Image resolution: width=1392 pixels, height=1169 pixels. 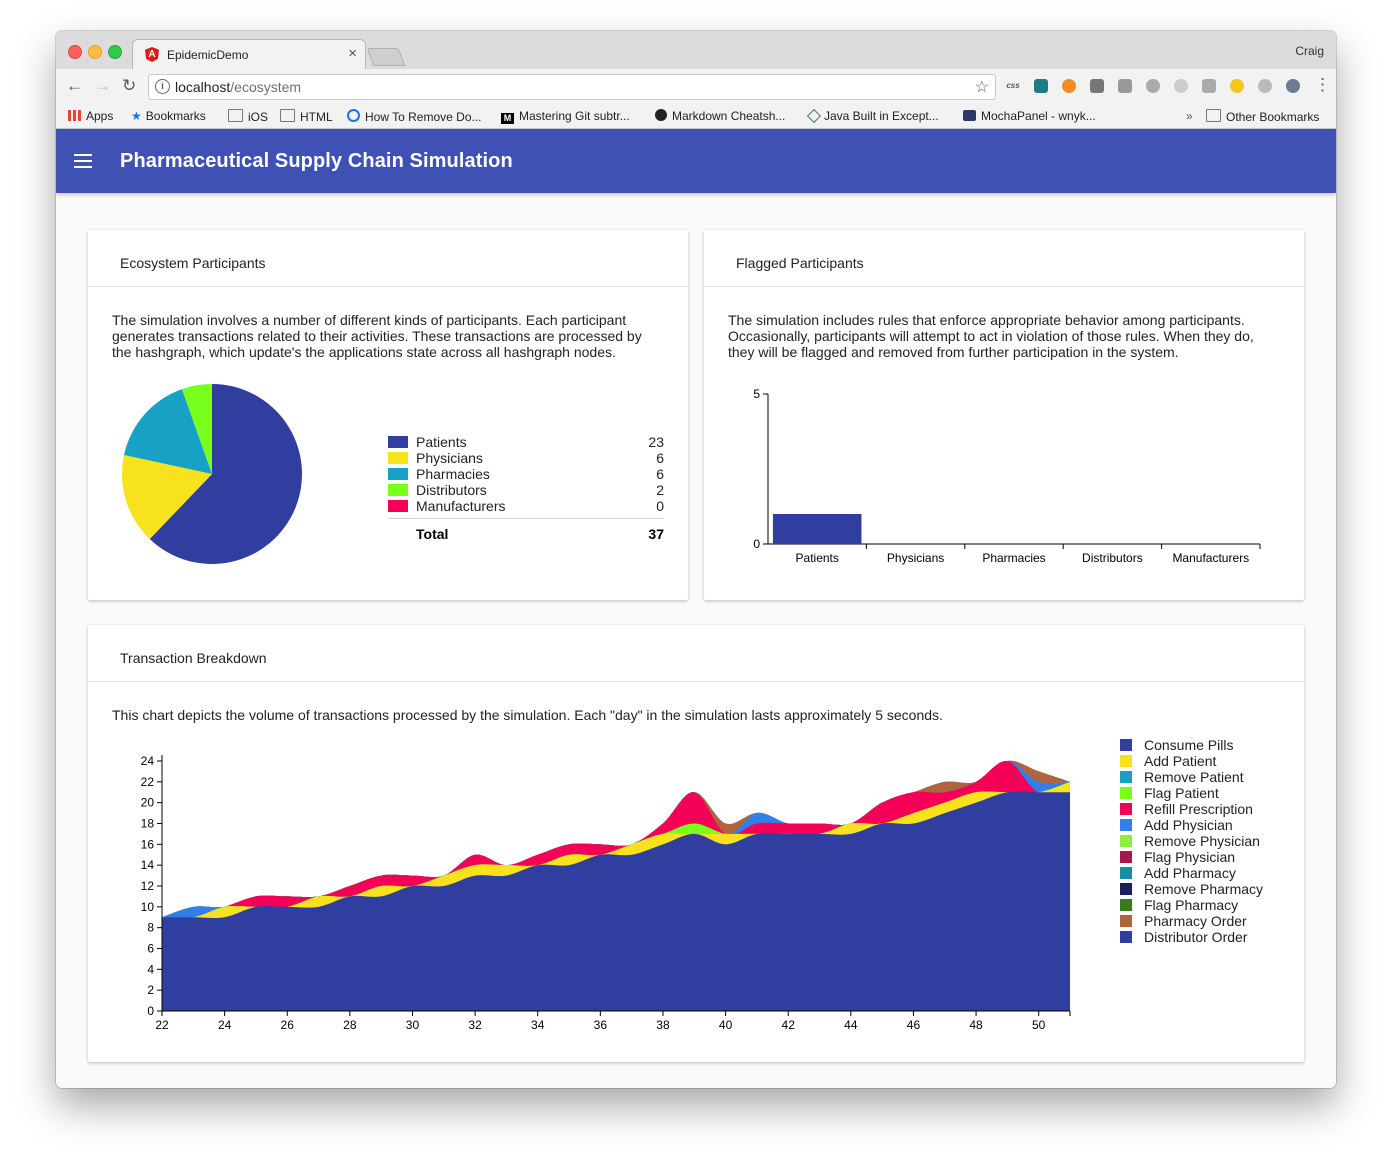 I want to click on bookmark-star-icon: ☆, so click(x=981, y=87).